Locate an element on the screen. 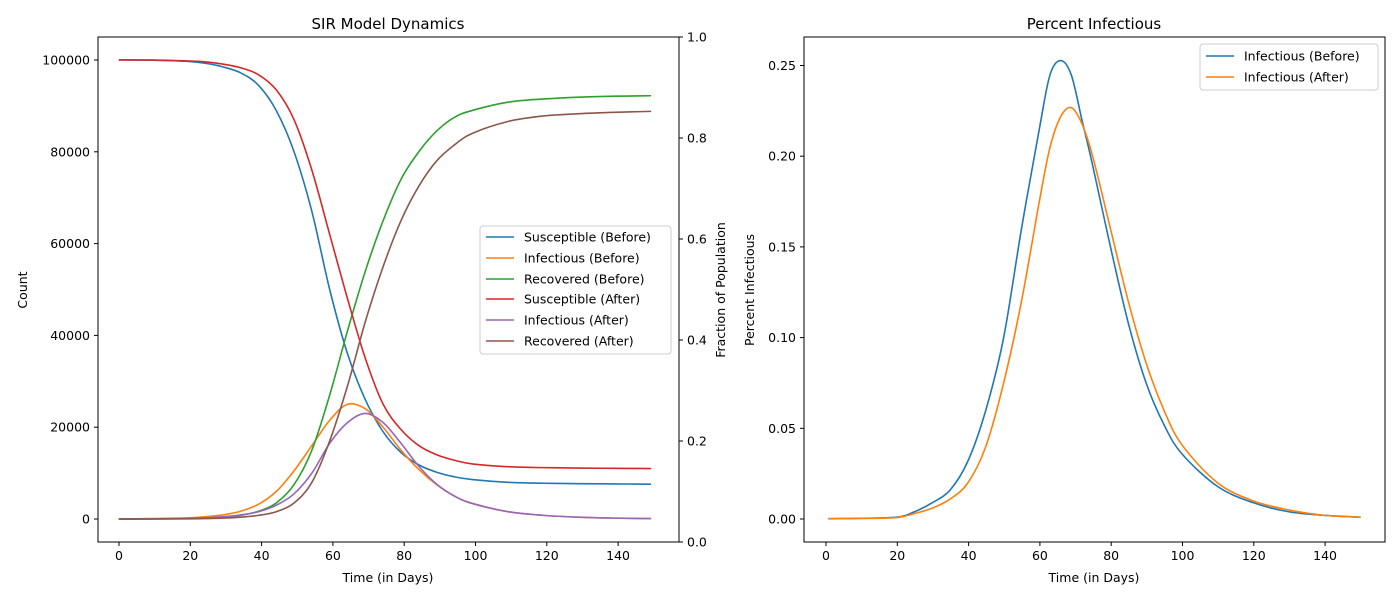  y-tick-label: 80000 is located at coordinates (70, 151).